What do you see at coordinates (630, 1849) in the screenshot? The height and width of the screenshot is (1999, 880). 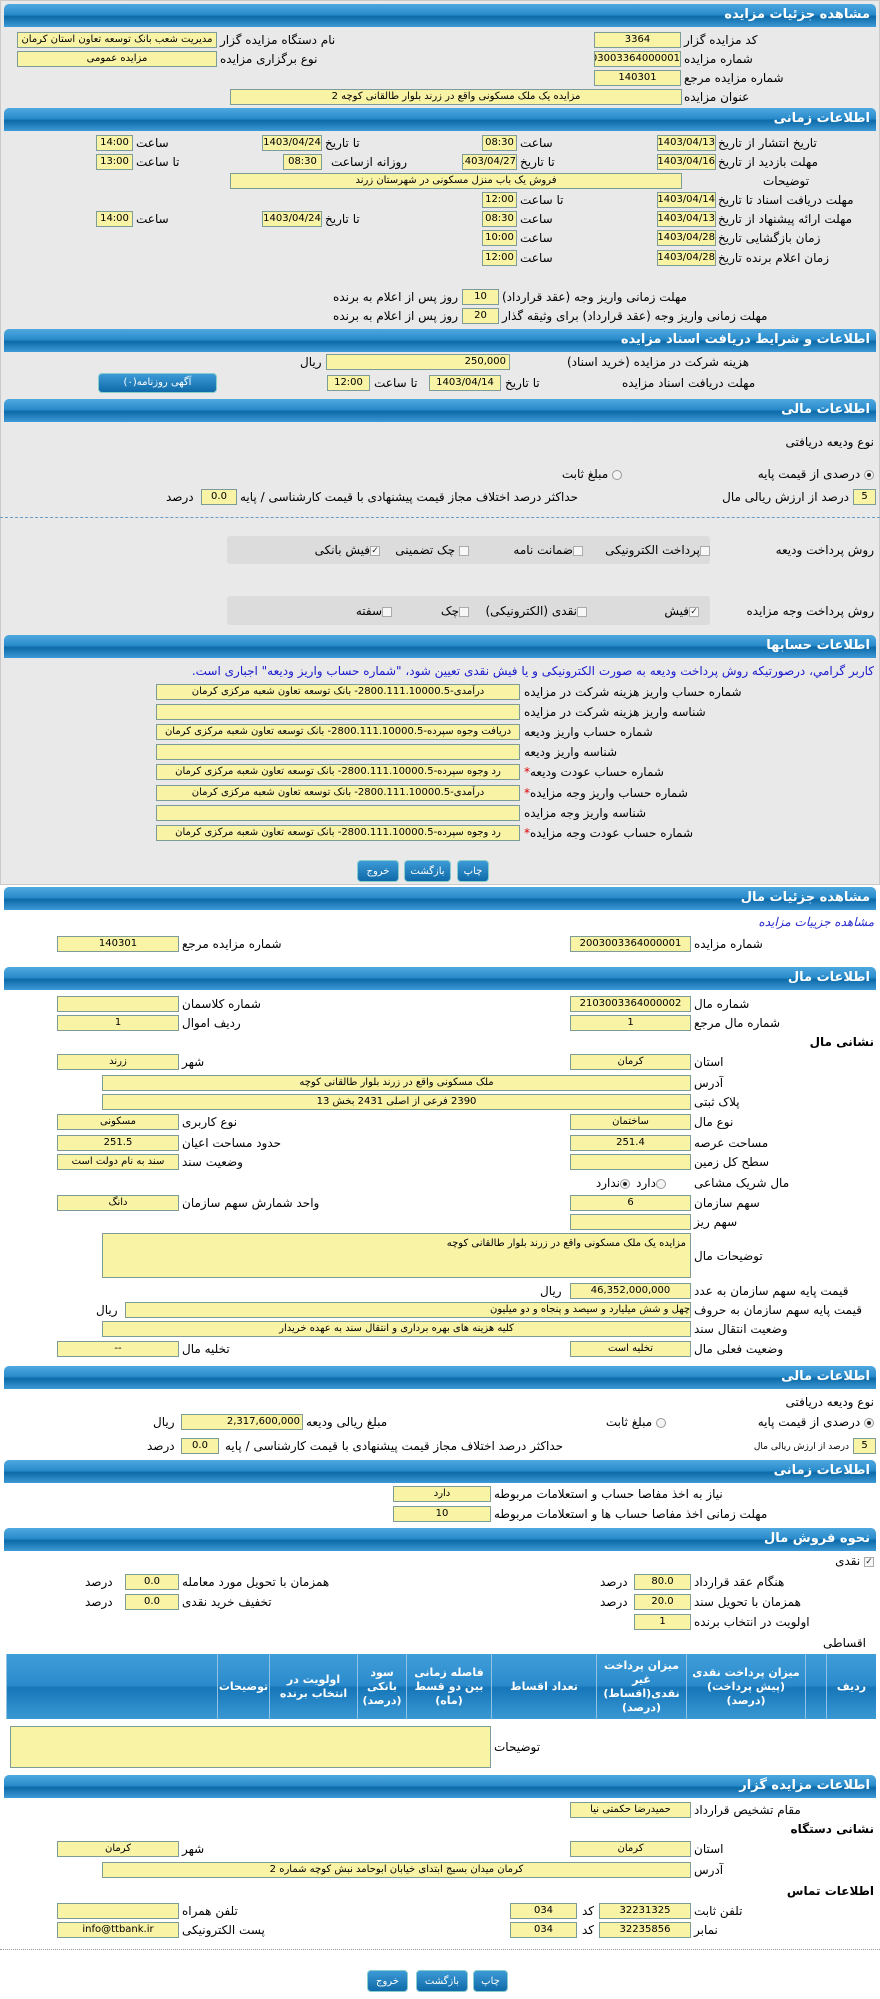 I see `org-province-field: کرمان` at bounding box center [630, 1849].